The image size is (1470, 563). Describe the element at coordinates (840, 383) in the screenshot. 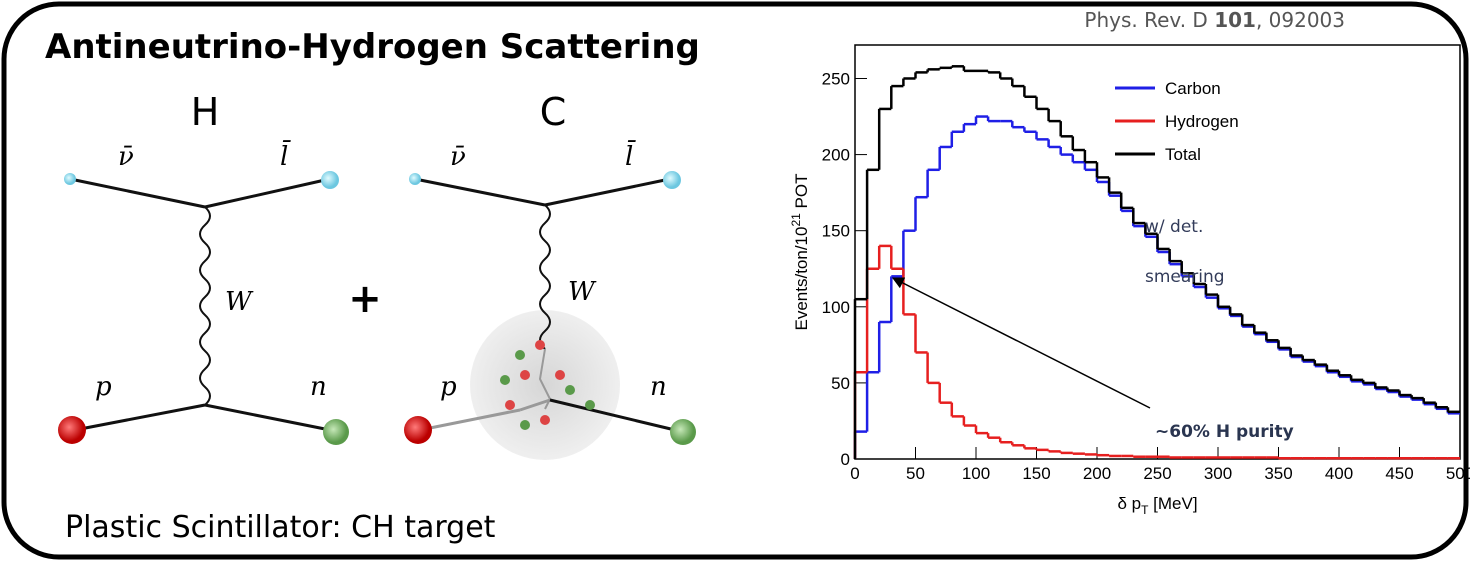

I see `y-tick-label: 50` at that location.